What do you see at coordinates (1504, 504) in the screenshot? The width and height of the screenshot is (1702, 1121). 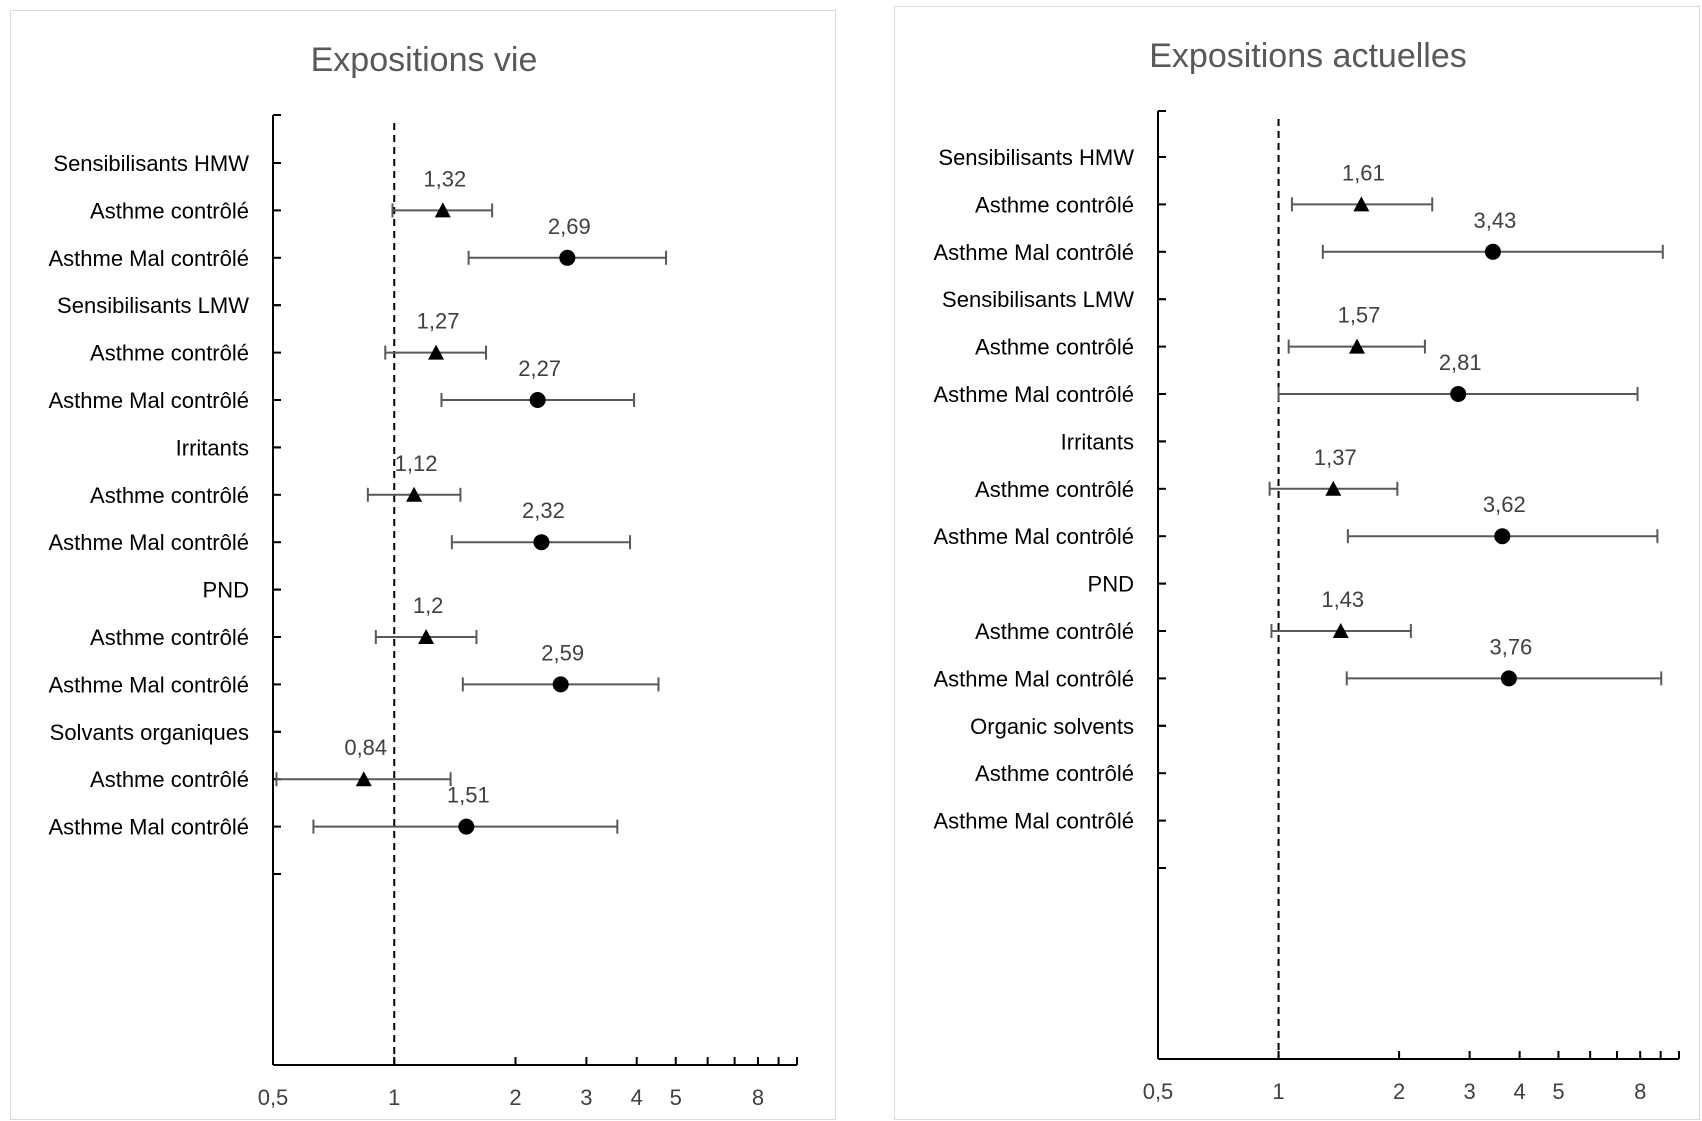 I see `data-label: 3,62` at bounding box center [1504, 504].